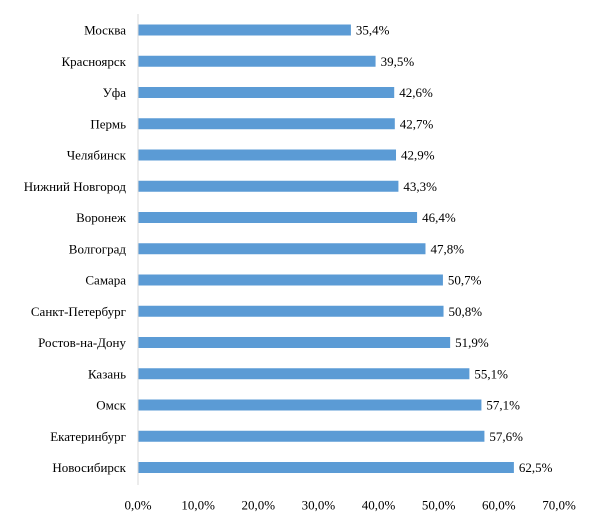  Describe the element at coordinates (137, 505) in the screenshot. I see `x-tick-label: 0,0%` at that location.